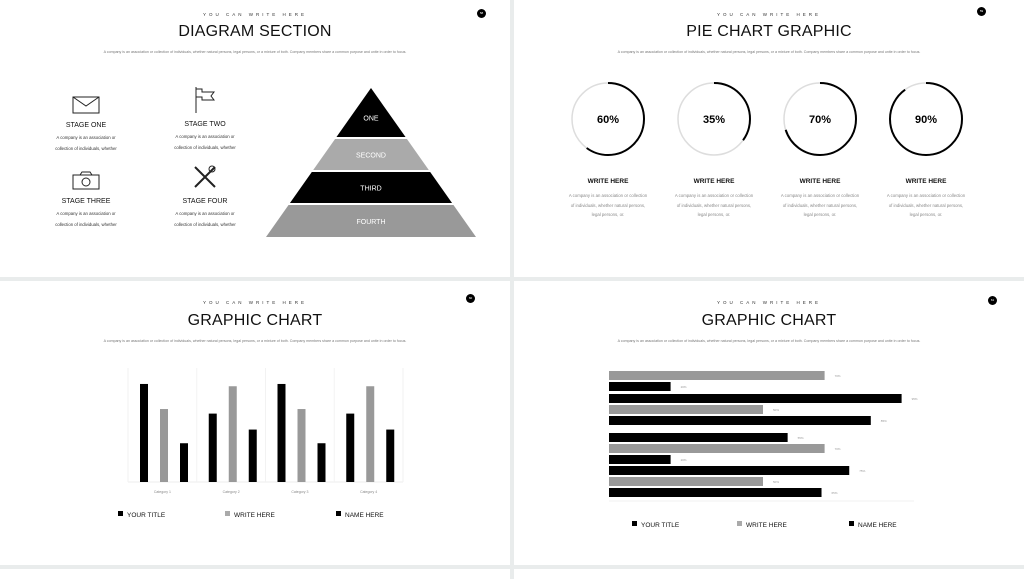 The width and height of the screenshot is (1024, 579). What do you see at coordinates (255, 31) in the screenshot?
I see `slide-title: DIAGRAM SECTION` at bounding box center [255, 31].